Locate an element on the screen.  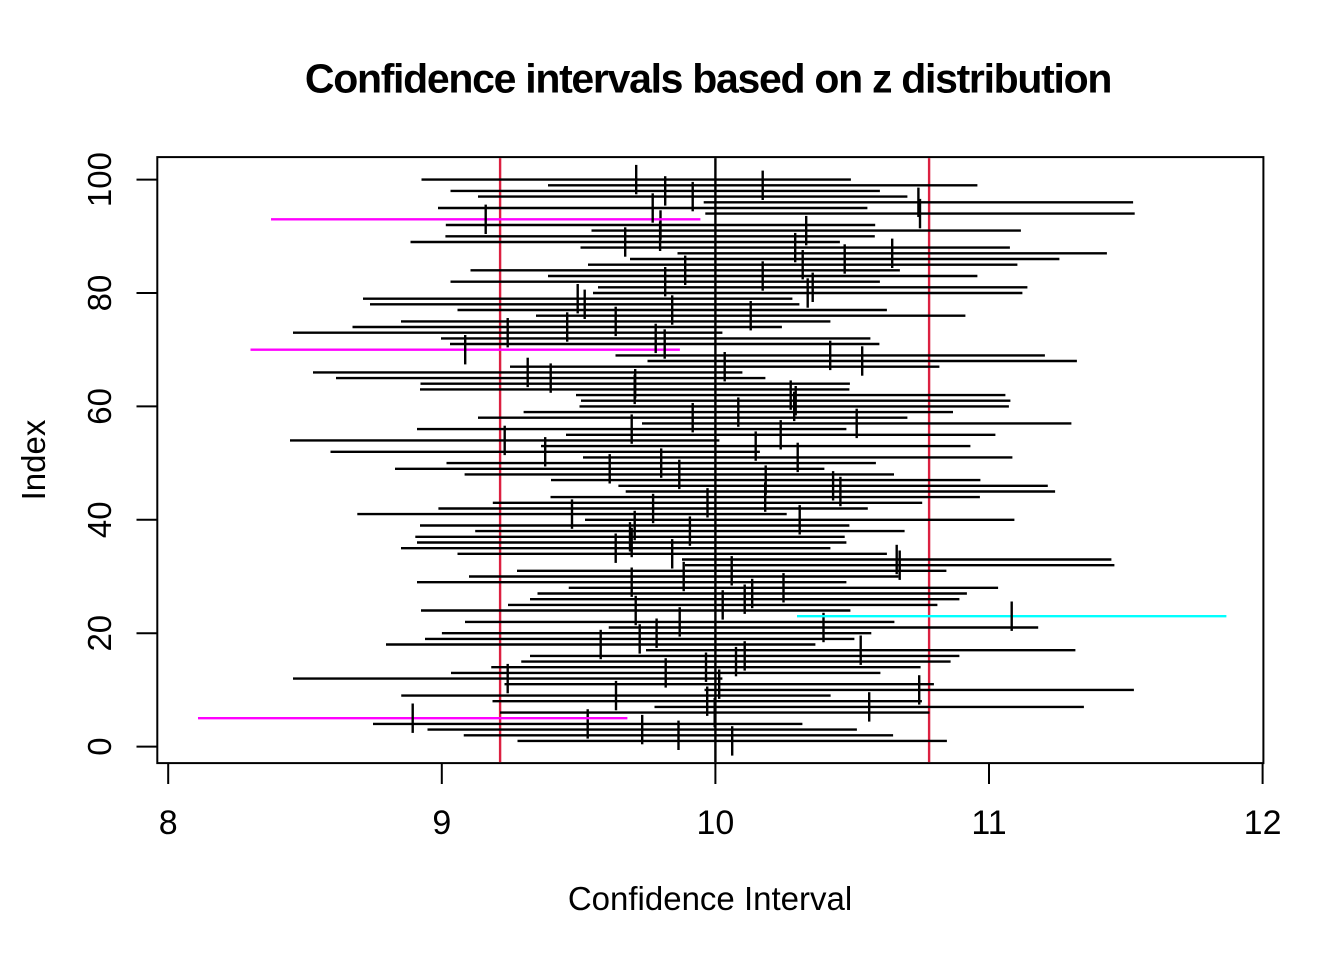
svg-text: 9 is located at coordinates (441, 823).